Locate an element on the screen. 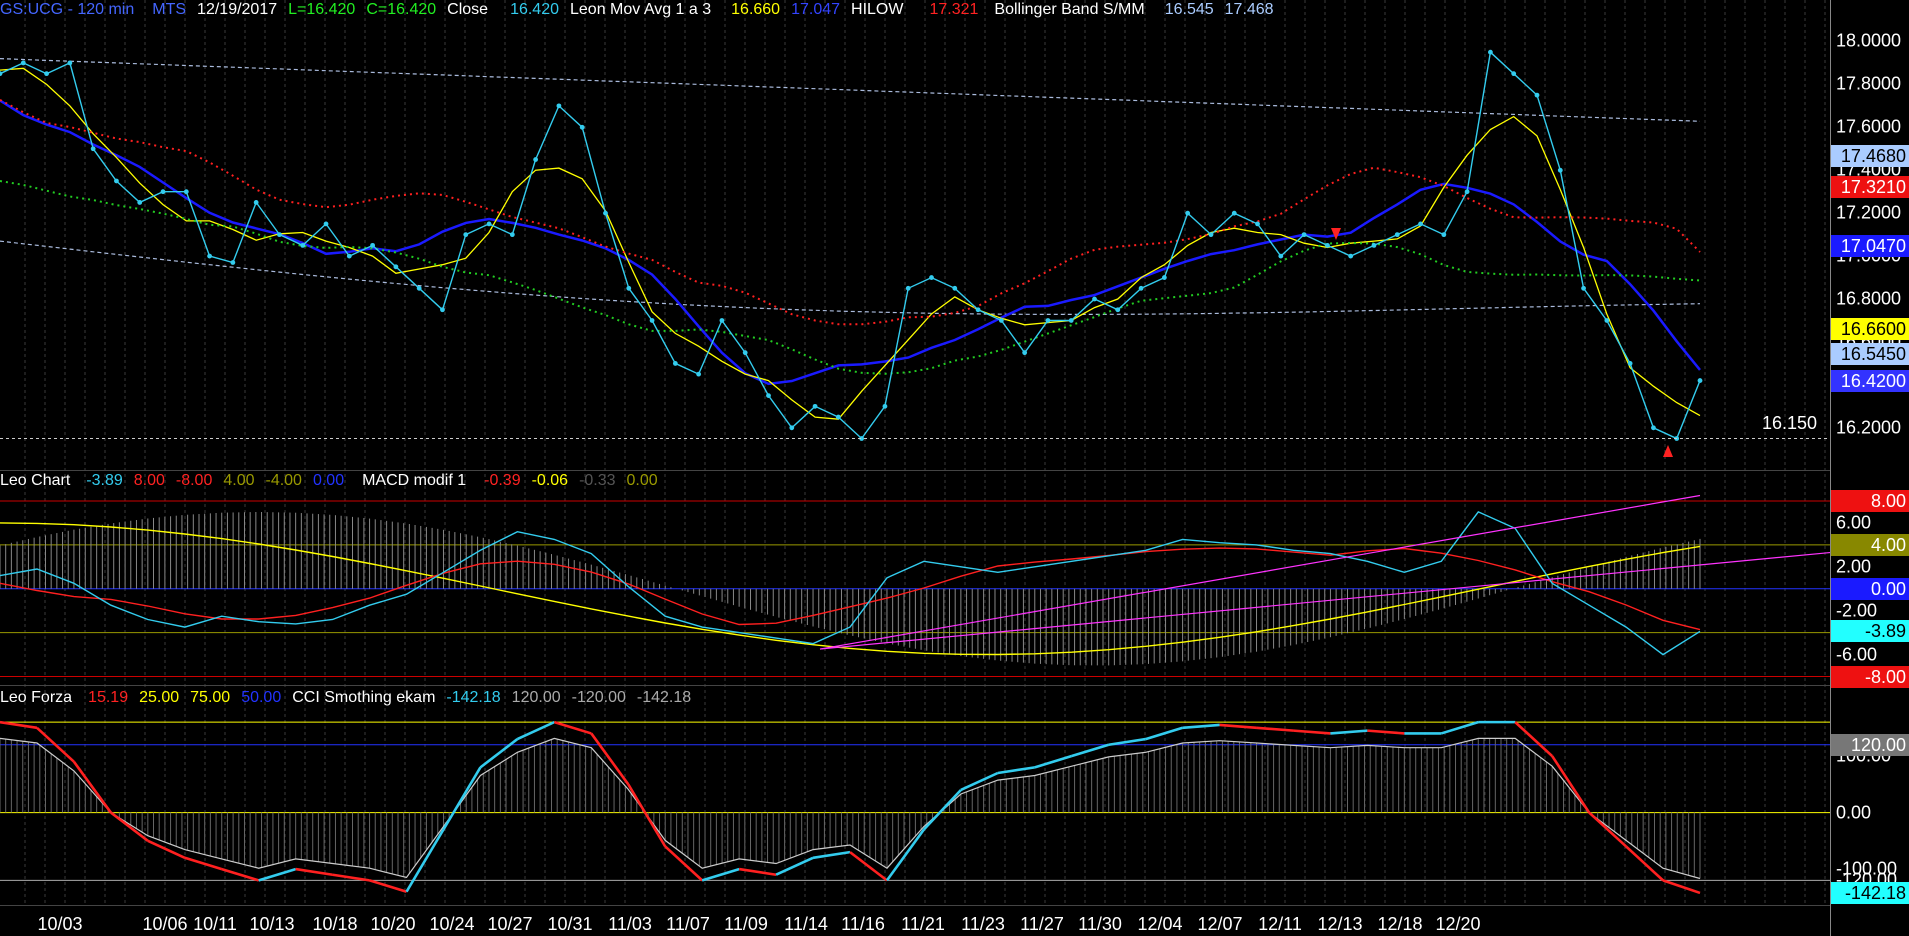 Image resolution: width=1909 pixels, height=936 pixels. leo-chart-axis-tick: -6.00 is located at coordinates (1857, 654).